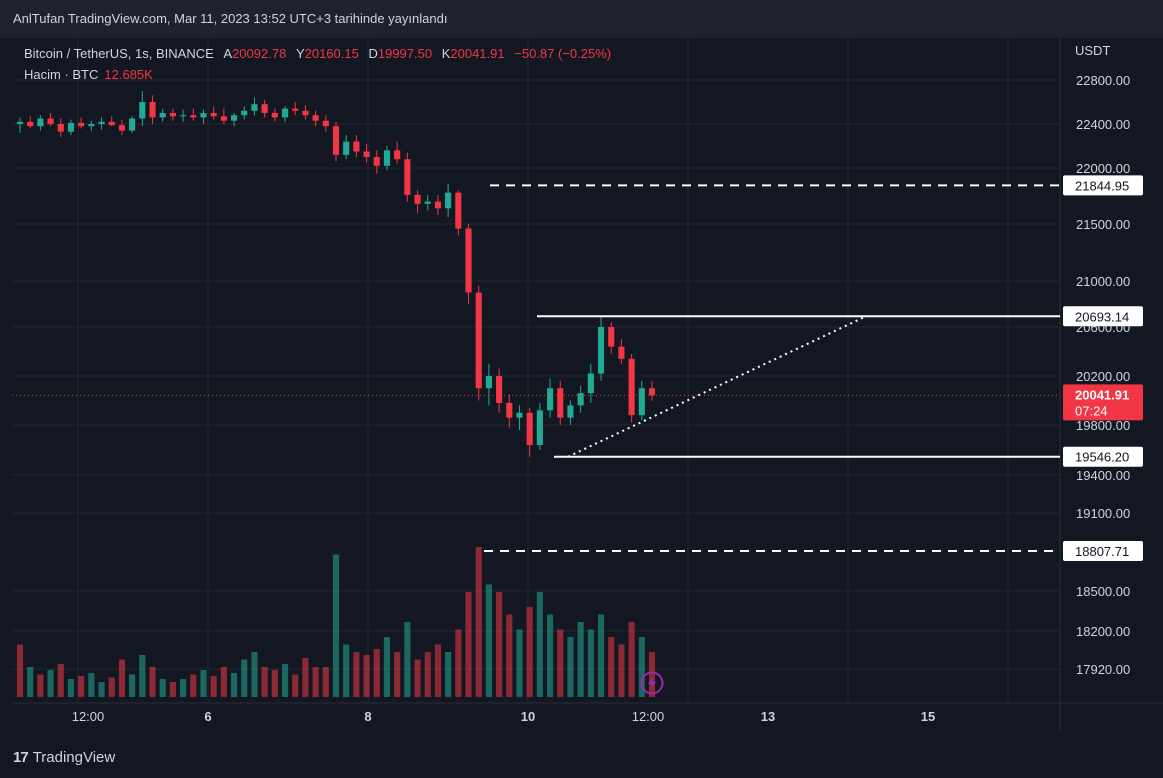 The height and width of the screenshot is (778, 1163). I want to click on level-price-text: 21844.95, so click(1102, 185).